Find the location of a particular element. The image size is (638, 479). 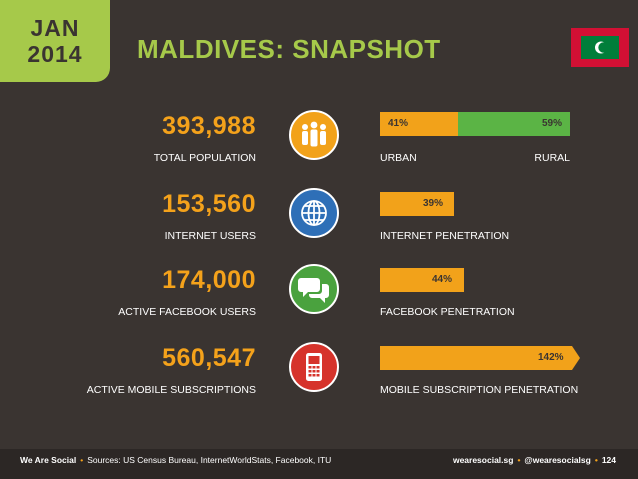

internet-penetration-label: INTERNET PENETRATION is located at coordinates (445, 236).